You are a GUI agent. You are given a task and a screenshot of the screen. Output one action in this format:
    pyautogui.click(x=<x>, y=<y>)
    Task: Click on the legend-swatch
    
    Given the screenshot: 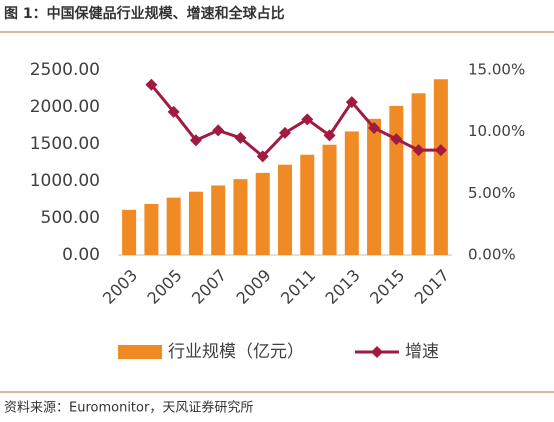 What is the action you would take?
    pyautogui.click(x=140, y=352)
    